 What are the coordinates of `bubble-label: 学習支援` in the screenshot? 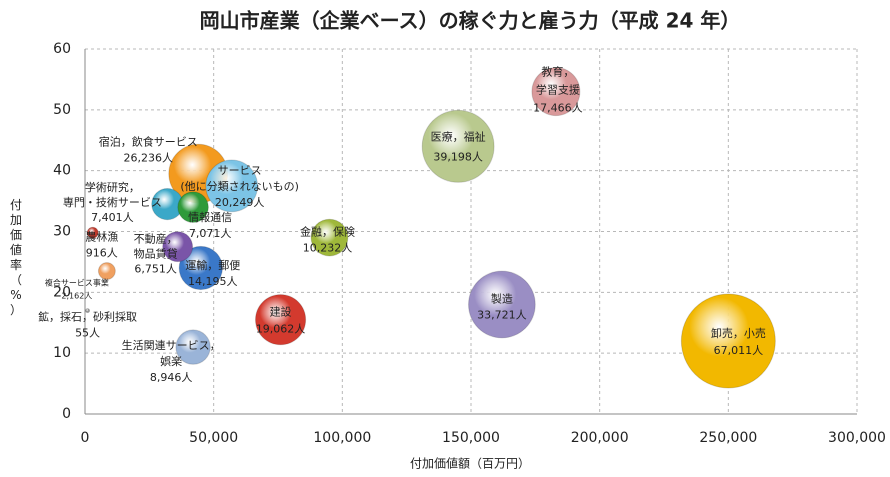 It's located at (558, 90).